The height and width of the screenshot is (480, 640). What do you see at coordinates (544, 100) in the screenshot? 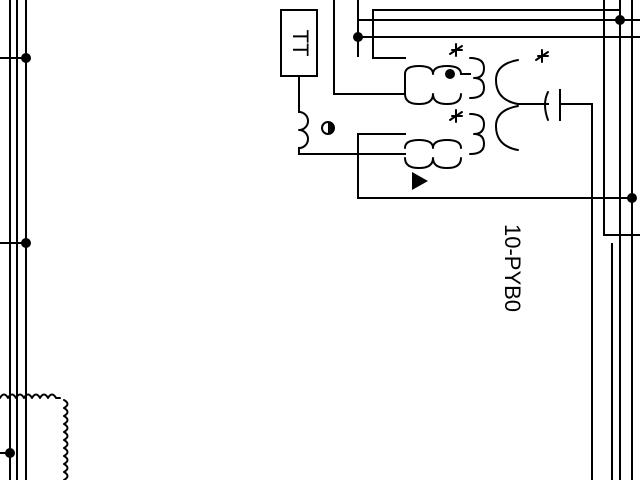
I see `capacitor-section` at bounding box center [544, 100].